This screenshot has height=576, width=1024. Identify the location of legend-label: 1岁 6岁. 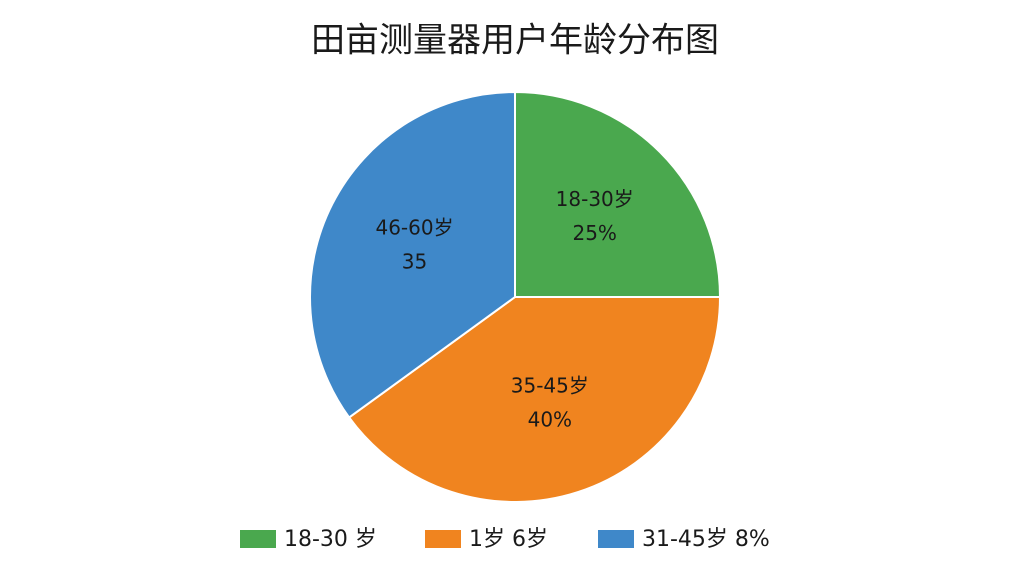
(508, 539).